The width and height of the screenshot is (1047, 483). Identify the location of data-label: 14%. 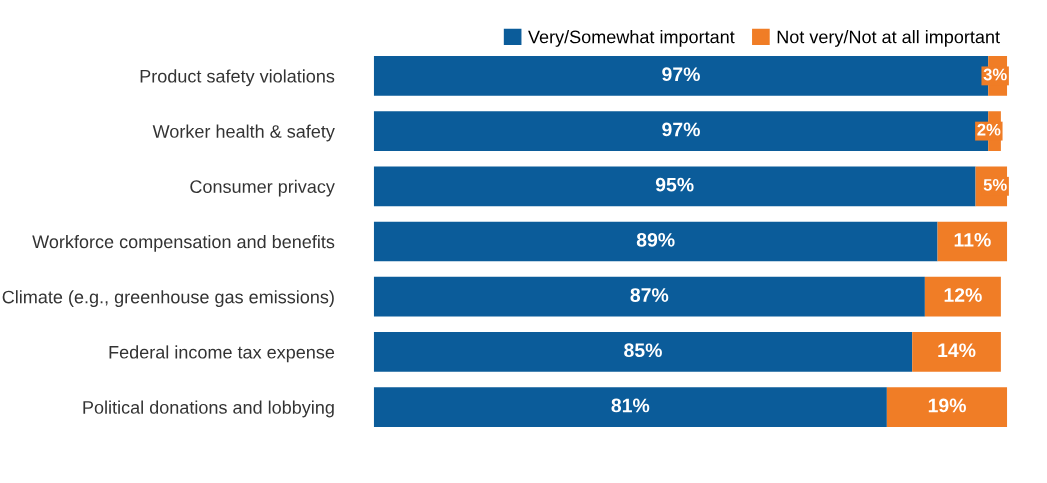
(957, 350).